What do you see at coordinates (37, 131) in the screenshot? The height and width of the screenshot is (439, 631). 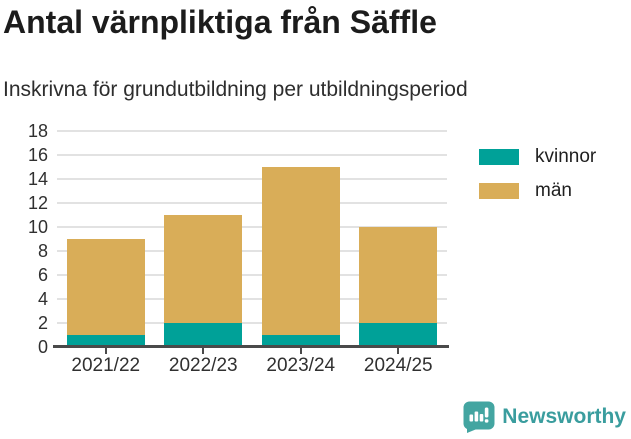 I see `y-tick-label: 18` at bounding box center [37, 131].